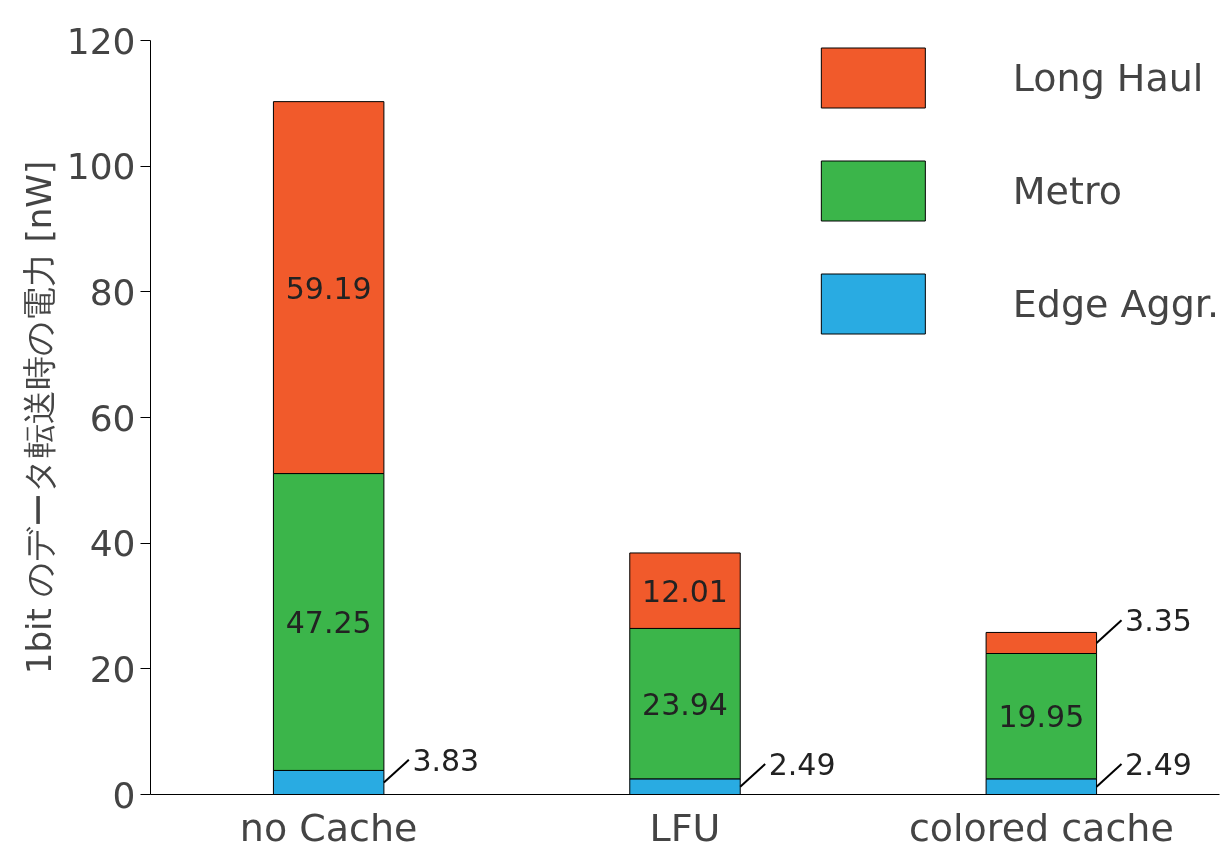  Describe the element at coordinates (1115, 303) in the screenshot. I see `legend-label: Edge Aggr.` at that location.